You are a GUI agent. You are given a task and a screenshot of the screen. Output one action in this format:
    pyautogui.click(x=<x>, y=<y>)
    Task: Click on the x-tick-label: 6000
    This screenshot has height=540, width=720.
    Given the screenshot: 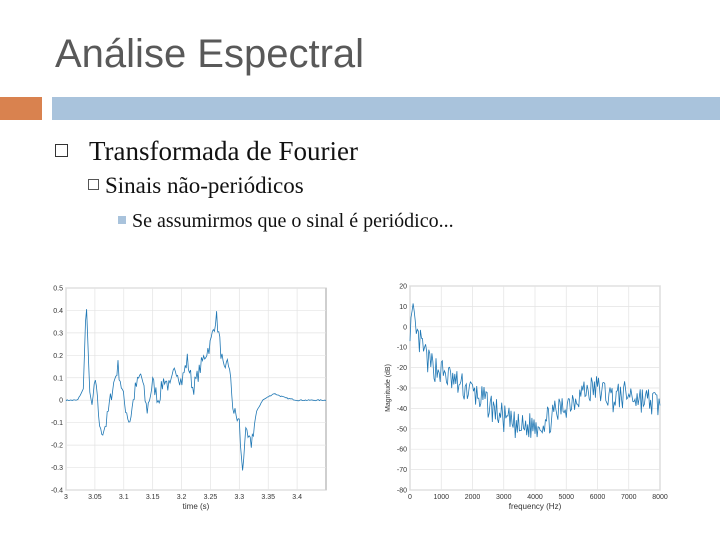 What is the action you would take?
    pyautogui.click(x=598, y=497)
    